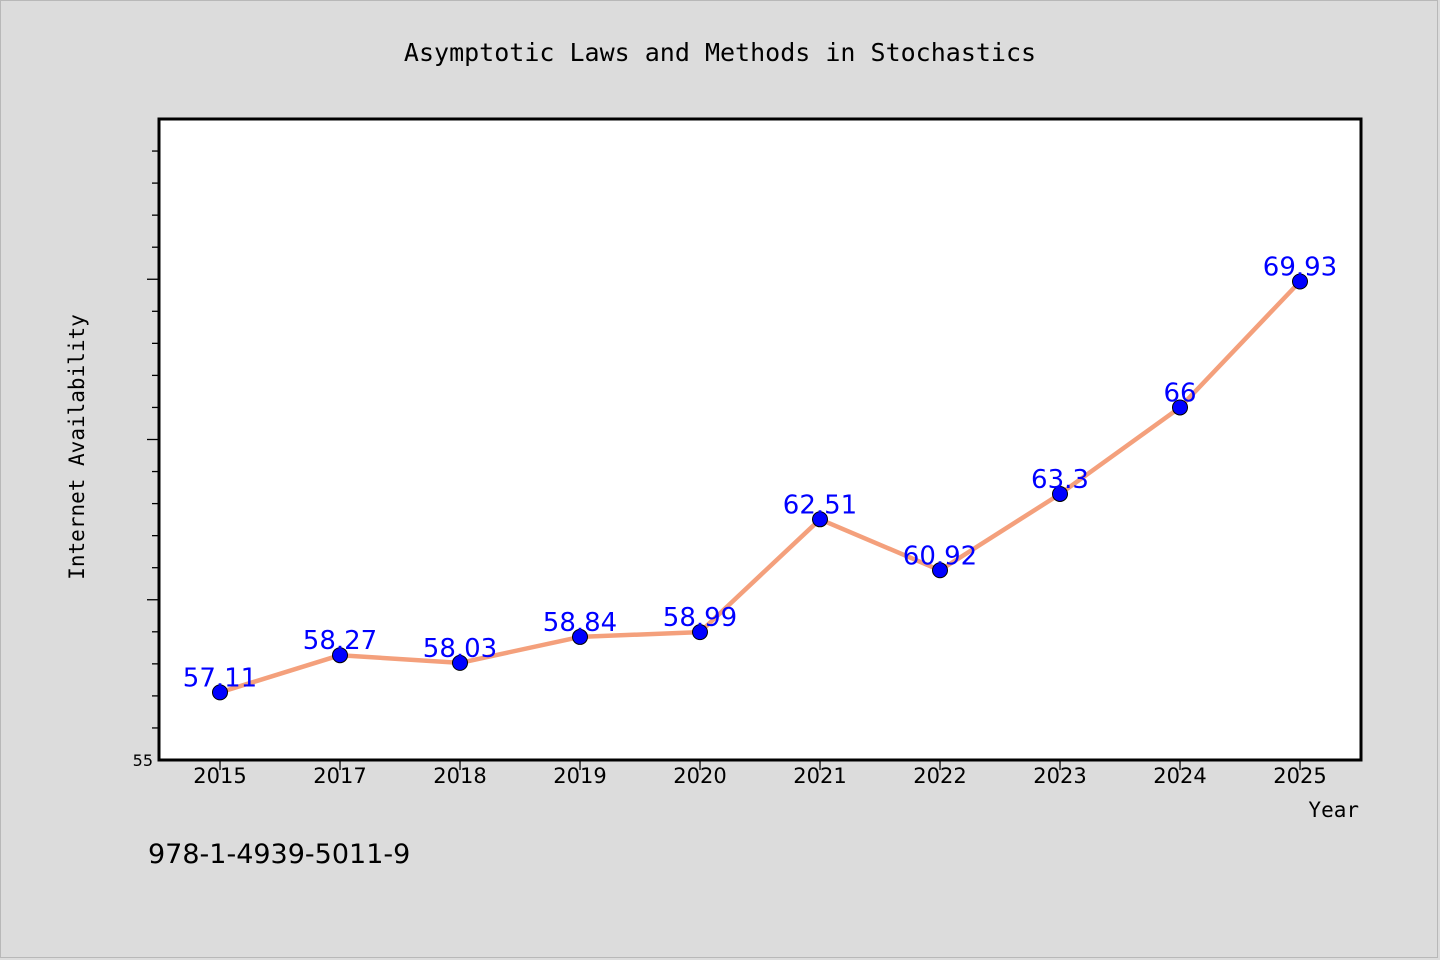 The height and width of the screenshot is (960, 1440). I want to click on data-label: 62.51, so click(820, 505).